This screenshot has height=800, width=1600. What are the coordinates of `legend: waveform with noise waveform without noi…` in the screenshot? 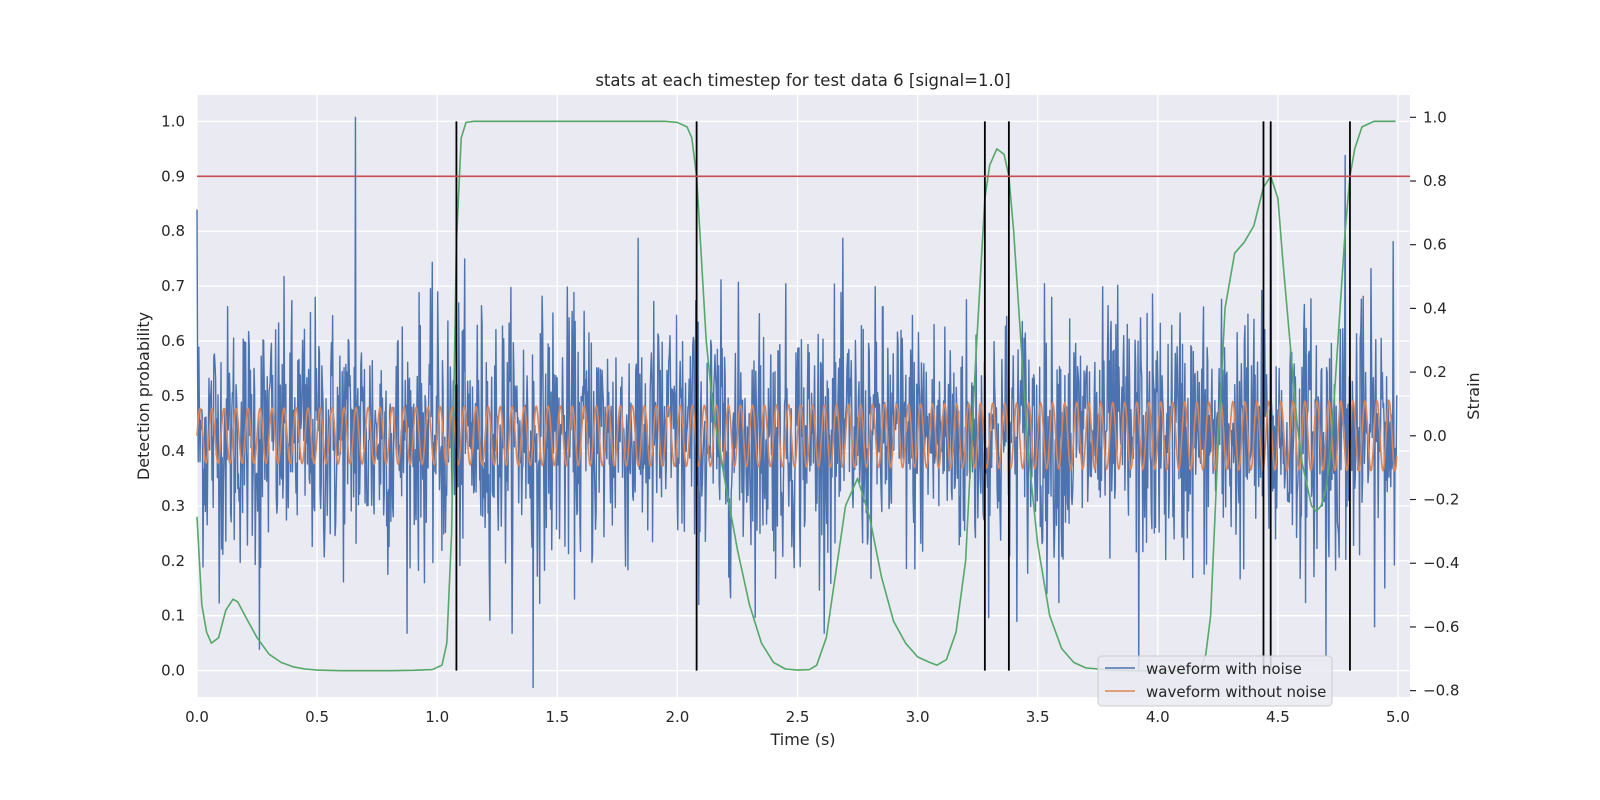 It's located at (1215, 681).